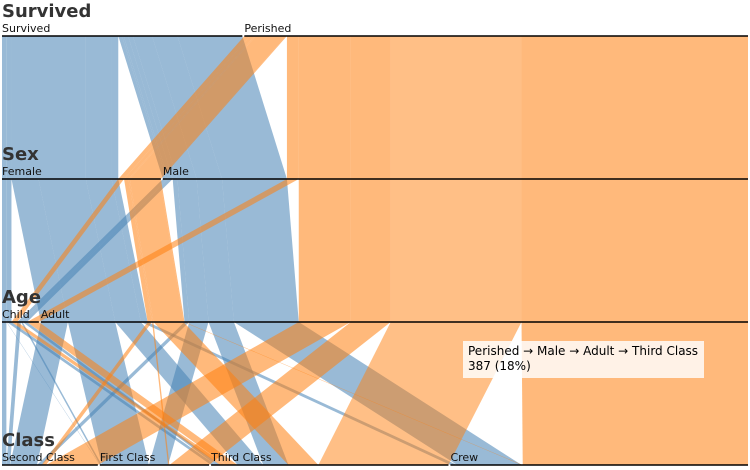 The width and height of the screenshot is (750, 470). Describe the element at coordinates (176, 171) in the screenshot. I see `category-label-male: Male` at that location.